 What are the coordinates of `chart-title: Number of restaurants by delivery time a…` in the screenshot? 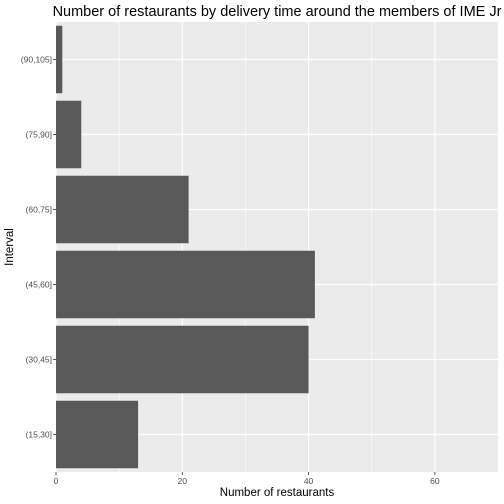 It's located at (277, 12).